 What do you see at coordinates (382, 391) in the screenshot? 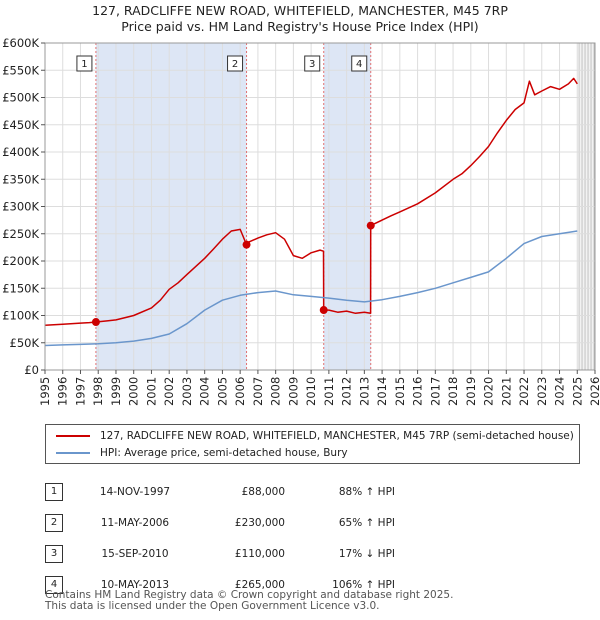
I see `x-tick-label: 2014` at bounding box center [382, 391].